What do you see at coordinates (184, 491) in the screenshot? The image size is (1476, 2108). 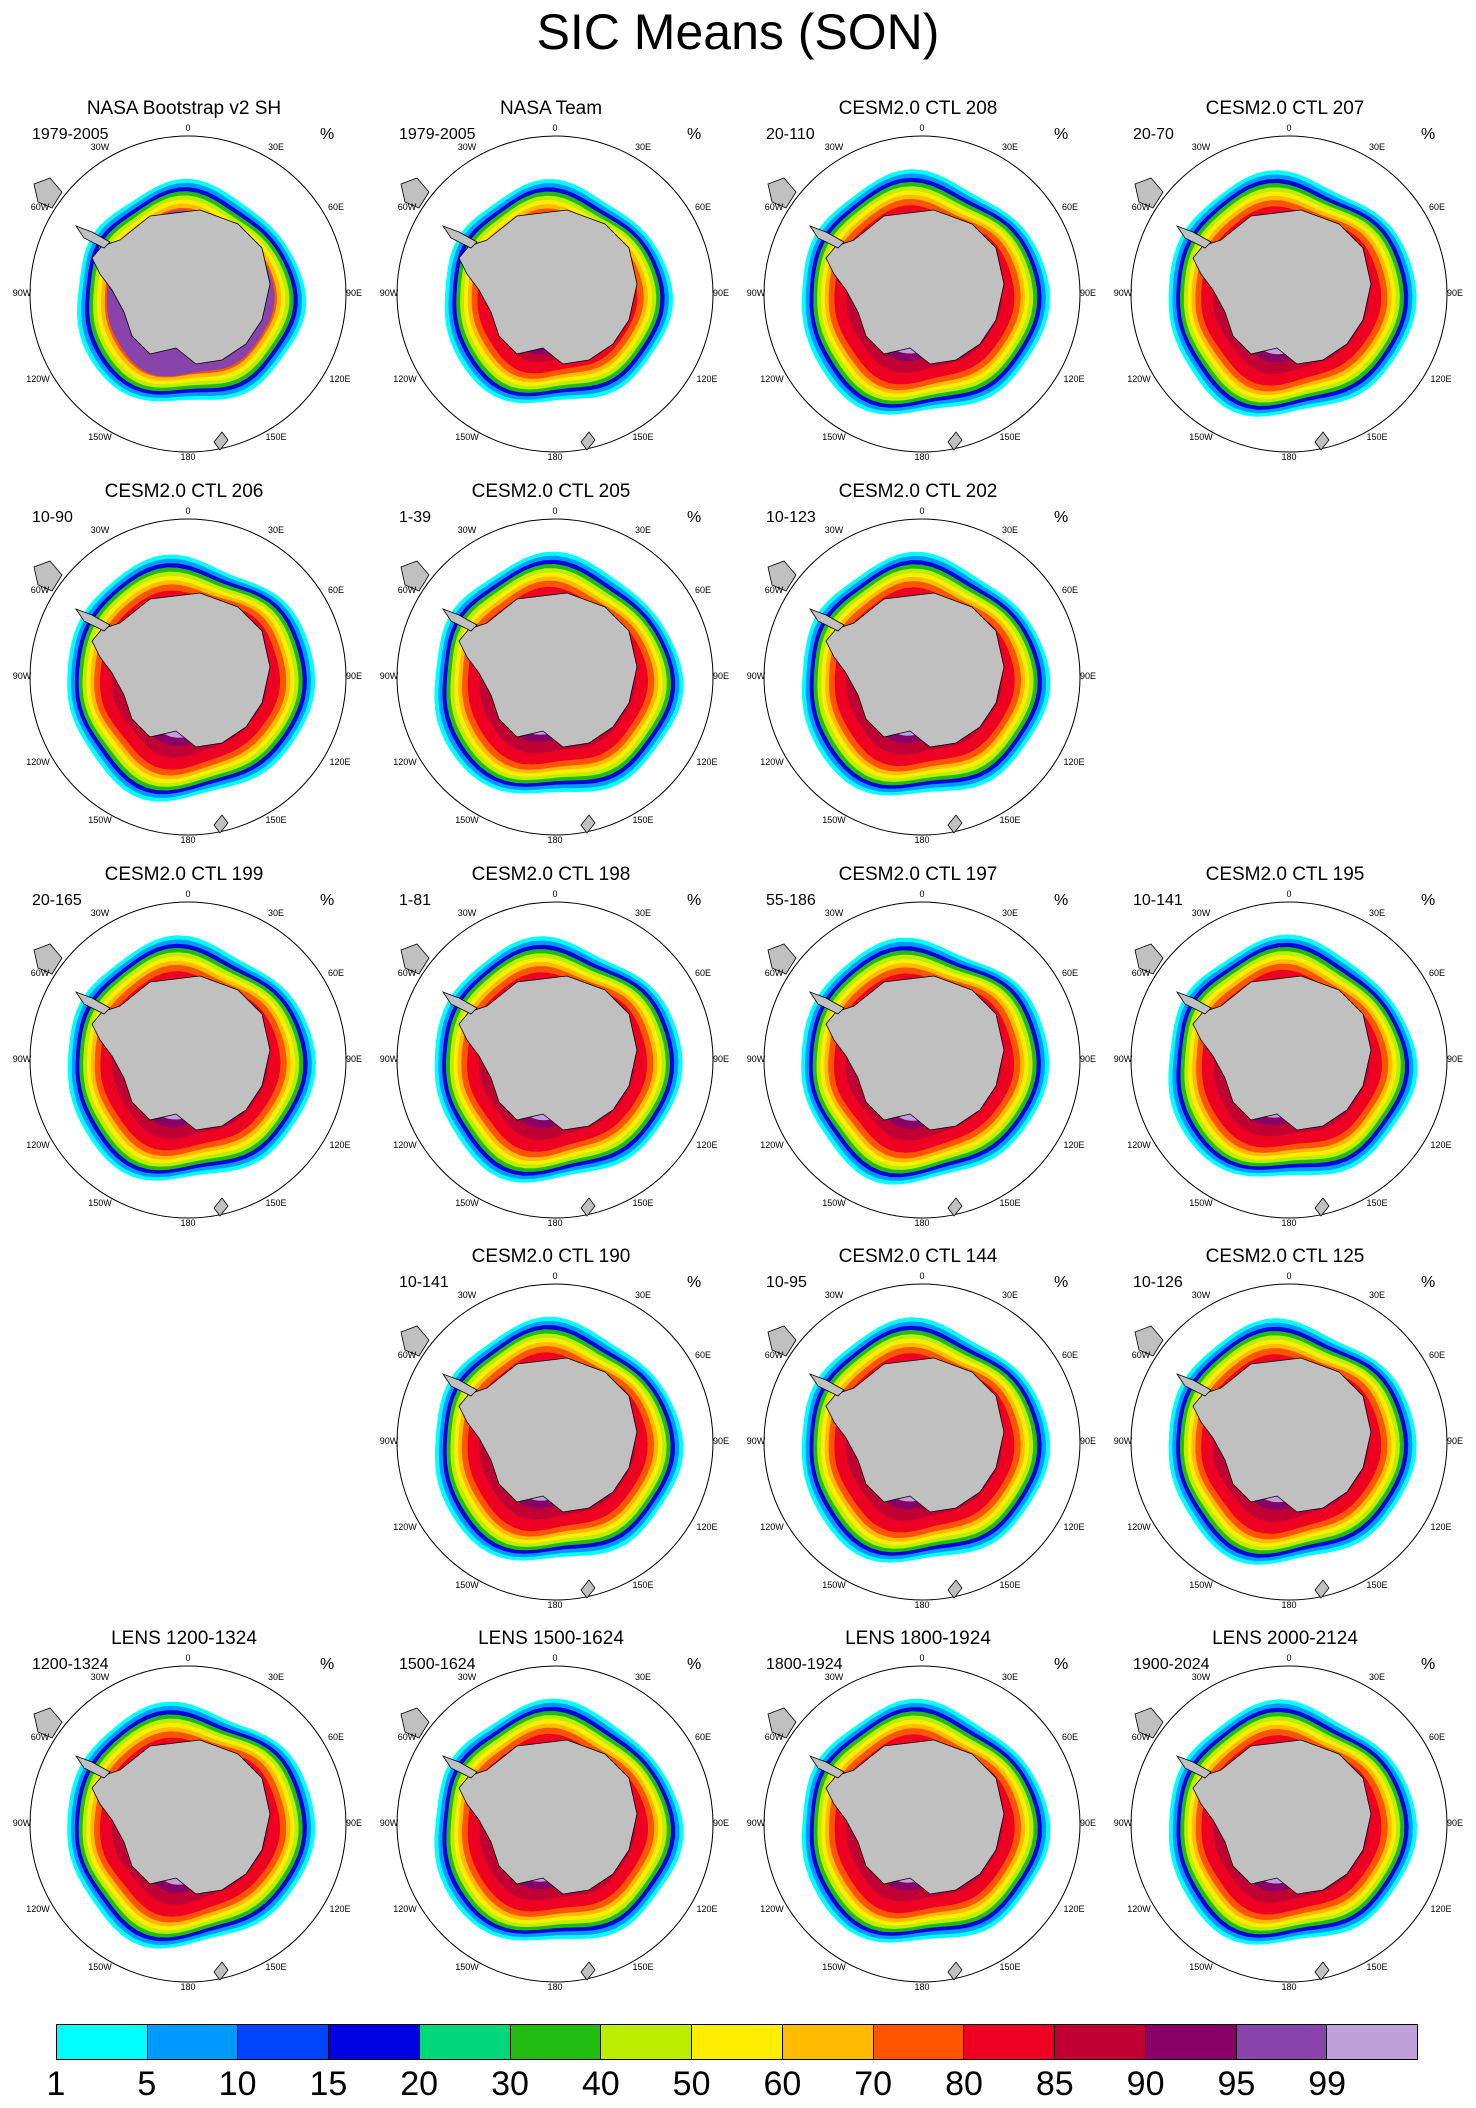 I see `panel-title: CESM2.0 CTL 206` at bounding box center [184, 491].